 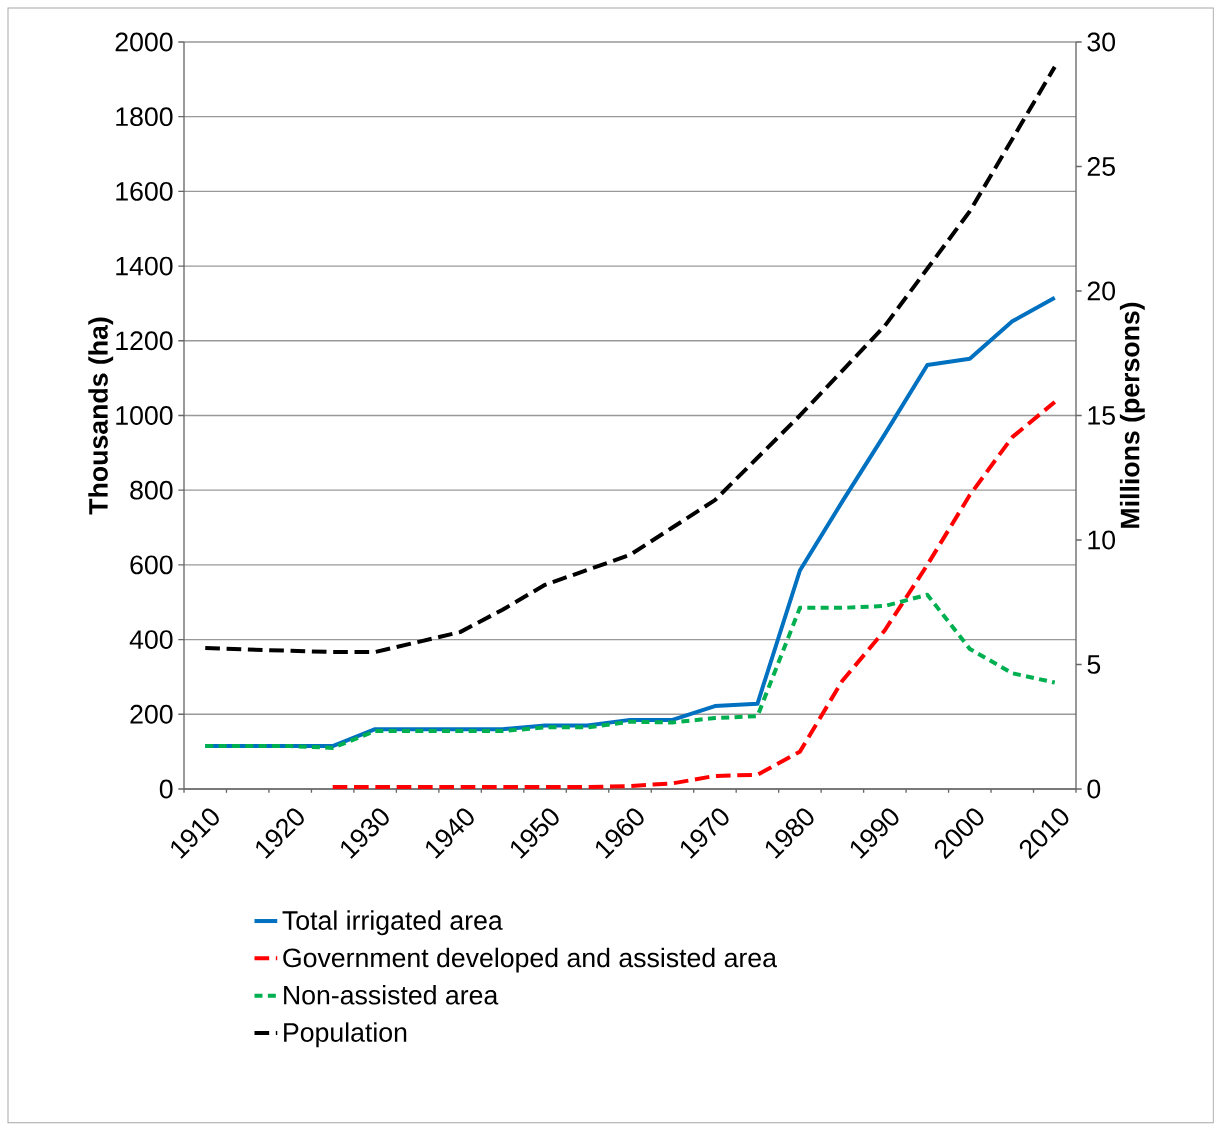 I want to click on y2-tick-label: 25, so click(x=1101, y=166).